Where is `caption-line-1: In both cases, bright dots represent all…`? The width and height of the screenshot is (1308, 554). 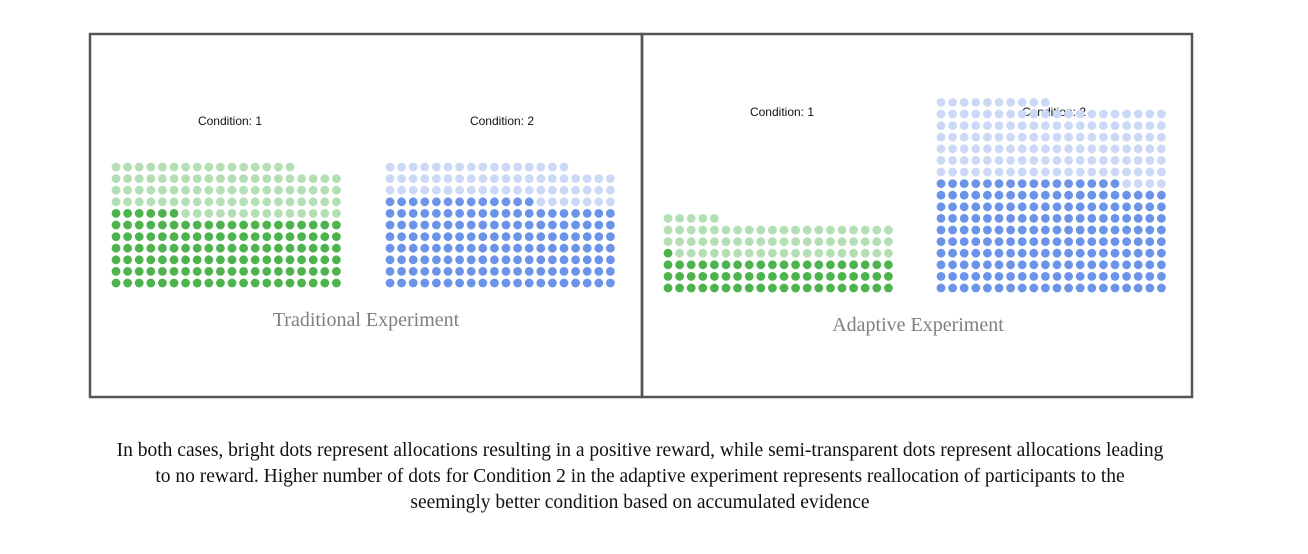
caption-line-1: In both cases, bright dots represent all… is located at coordinates (640, 450).